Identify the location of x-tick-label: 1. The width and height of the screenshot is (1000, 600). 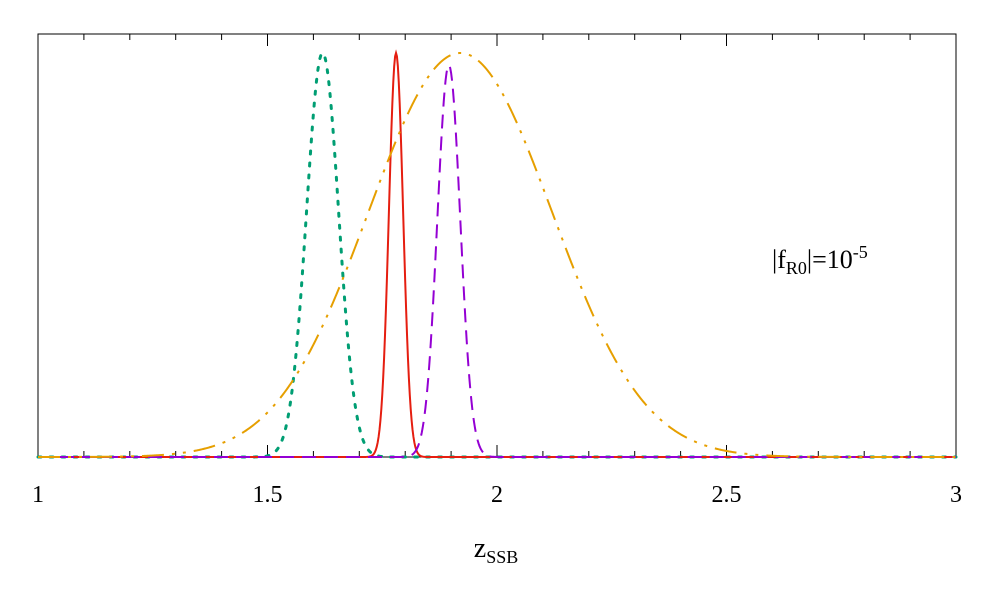
(38, 495).